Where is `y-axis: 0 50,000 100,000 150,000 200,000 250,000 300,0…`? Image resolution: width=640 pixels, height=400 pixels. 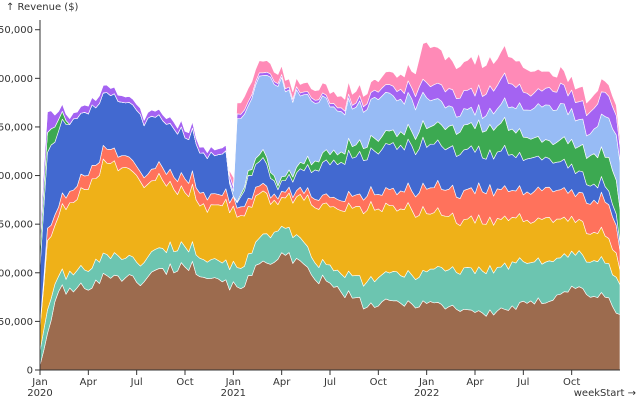 y-axis: 0 50,000 100,000 150,000 200,000 250,000 300,0… is located at coordinates (20, 198).